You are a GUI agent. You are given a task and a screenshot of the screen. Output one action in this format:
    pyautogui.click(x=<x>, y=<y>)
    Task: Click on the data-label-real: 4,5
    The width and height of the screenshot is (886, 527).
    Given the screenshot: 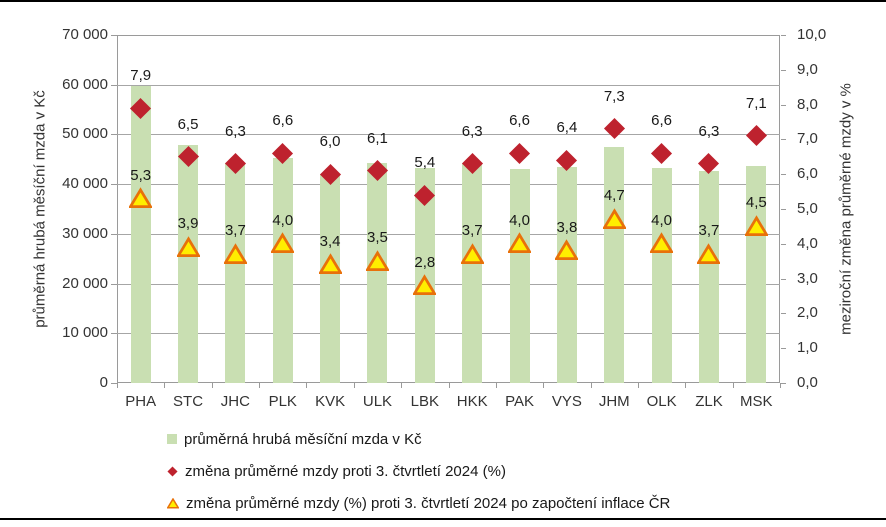 What is the action you would take?
    pyautogui.click(x=756, y=203)
    